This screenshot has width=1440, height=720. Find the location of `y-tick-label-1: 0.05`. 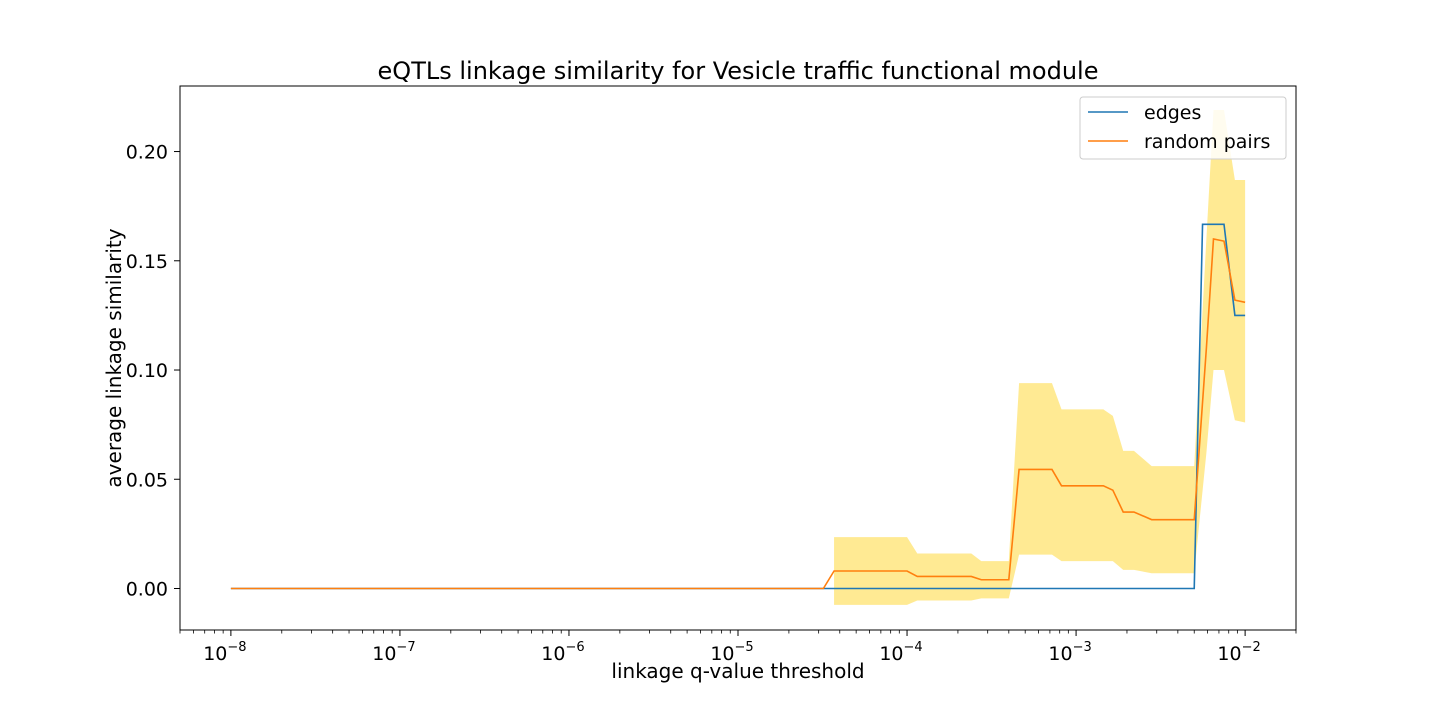

y-tick-label-1: 0.05 is located at coordinates (147, 480).